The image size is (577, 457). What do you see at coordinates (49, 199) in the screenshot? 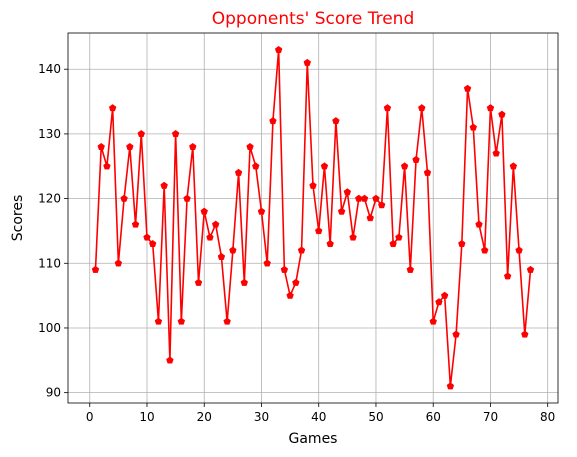
I see `y-tick-label: 120` at bounding box center [49, 199].